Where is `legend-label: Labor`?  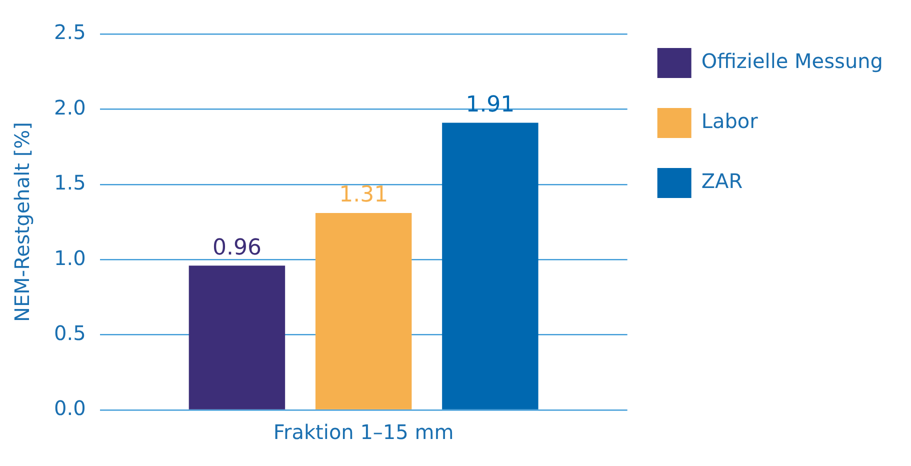 legend-label: Labor is located at coordinates (730, 121).